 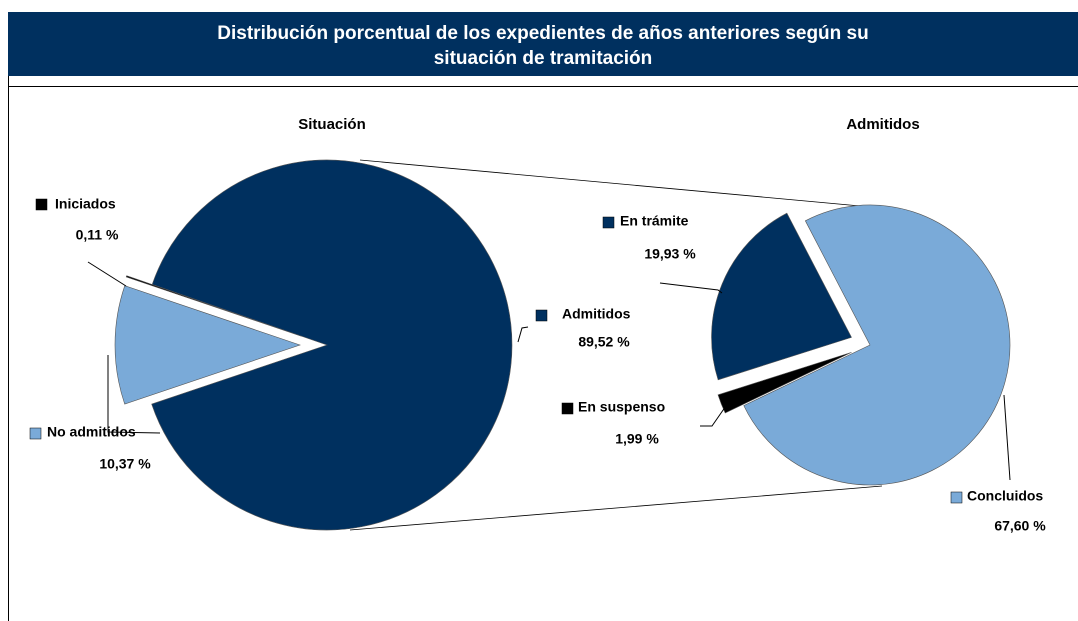 What do you see at coordinates (543, 58) in the screenshot?
I see `chart-title: situación de tramitación` at bounding box center [543, 58].